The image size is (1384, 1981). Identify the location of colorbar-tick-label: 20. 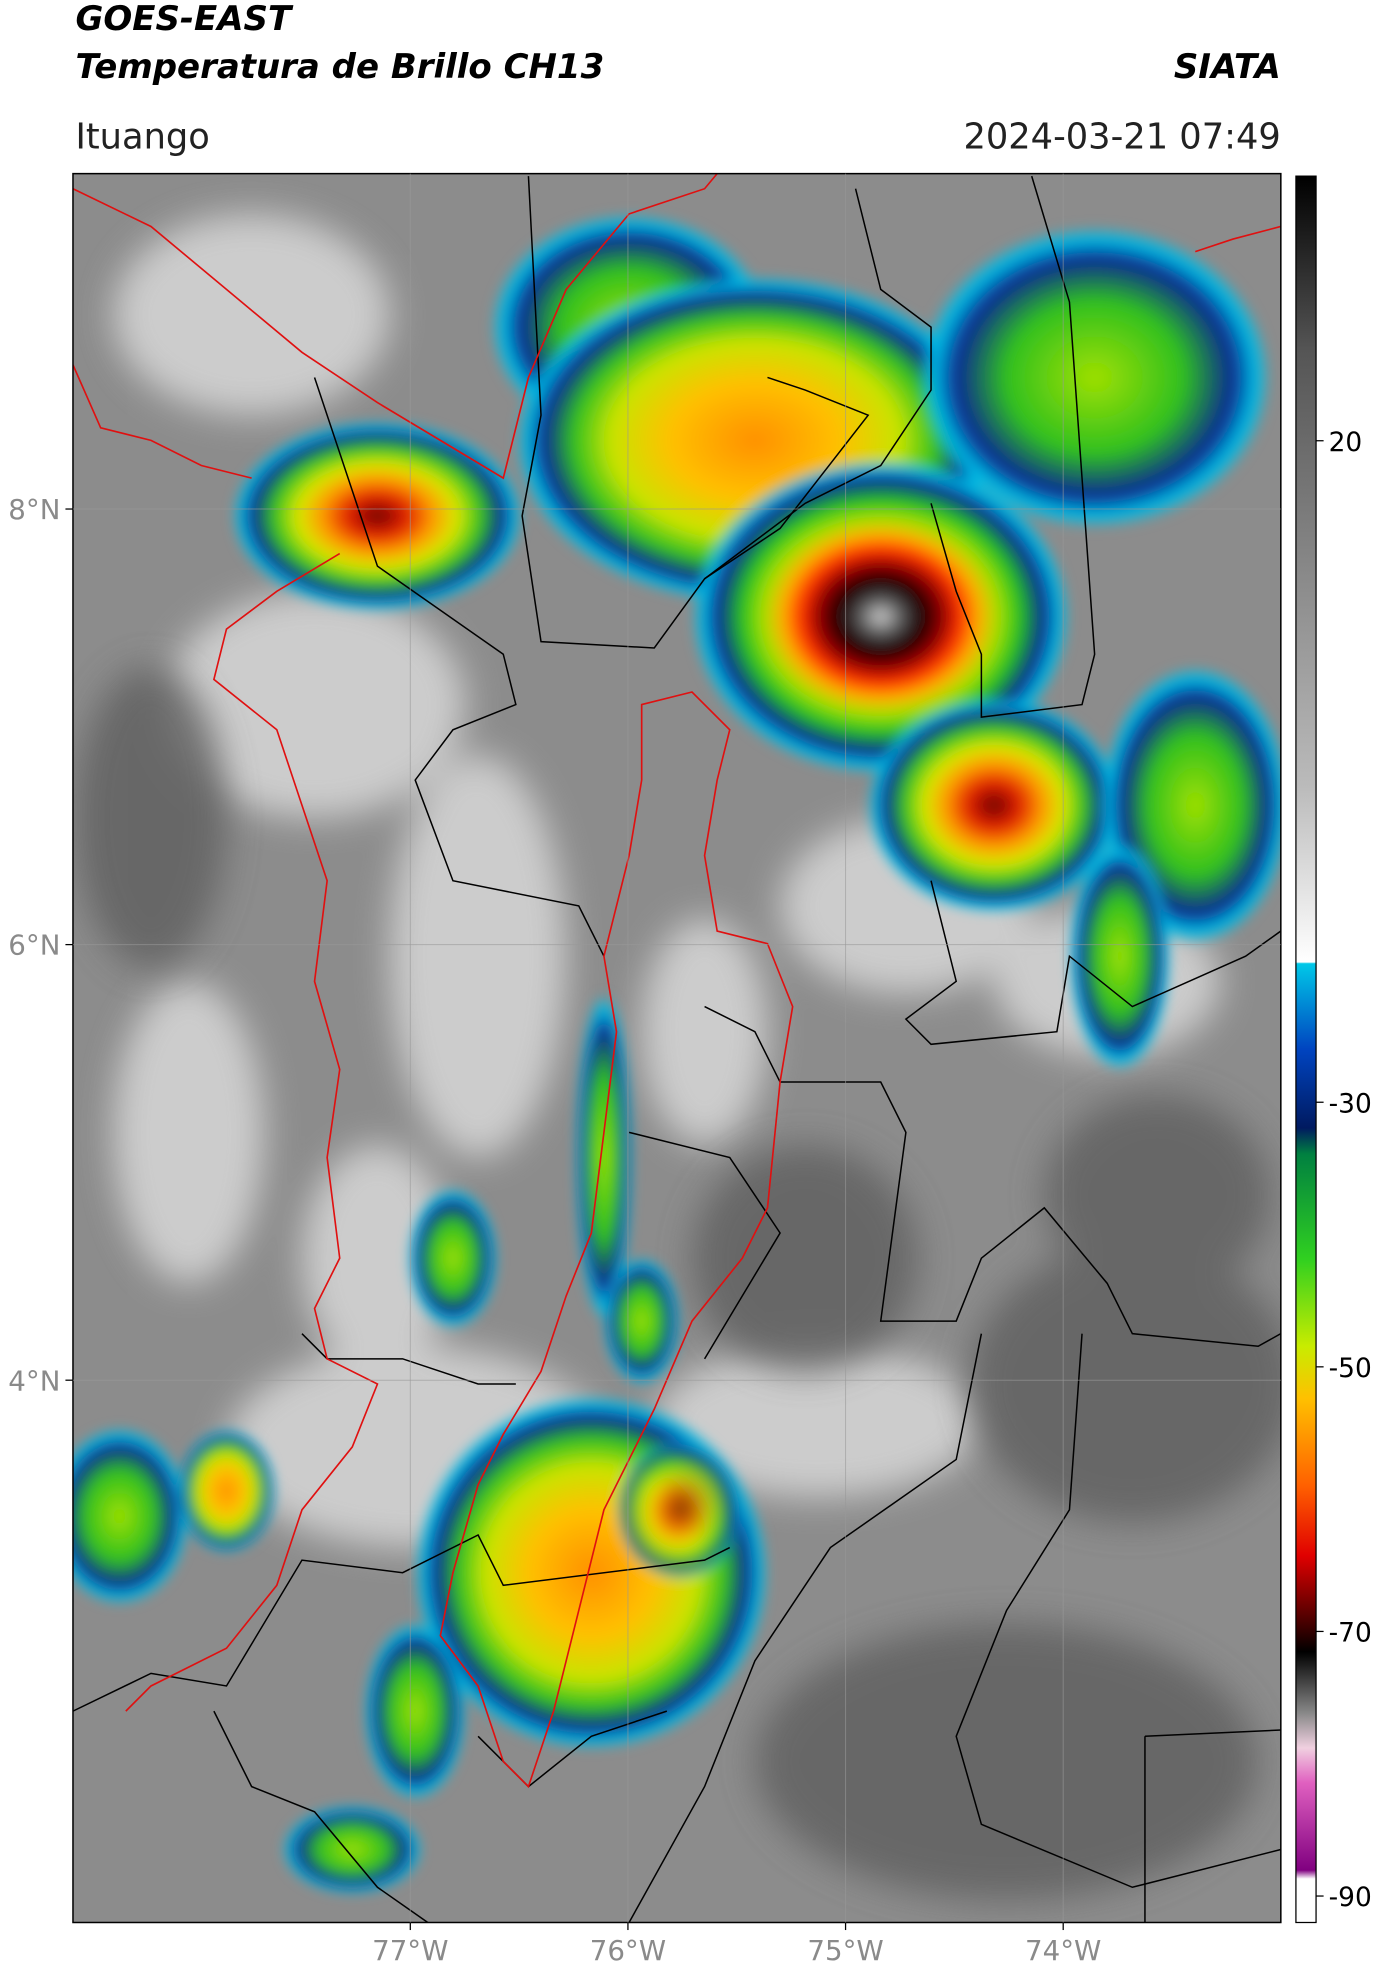
(1346, 442).